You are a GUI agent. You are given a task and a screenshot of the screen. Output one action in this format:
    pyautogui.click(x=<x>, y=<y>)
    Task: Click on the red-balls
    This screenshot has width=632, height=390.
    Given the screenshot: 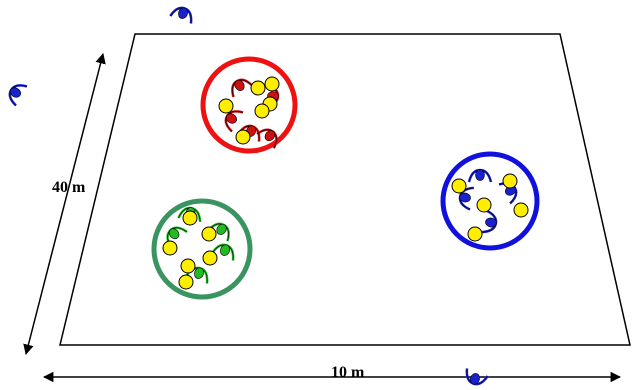 What is the action you would take?
    pyautogui.click(x=249, y=110)
    